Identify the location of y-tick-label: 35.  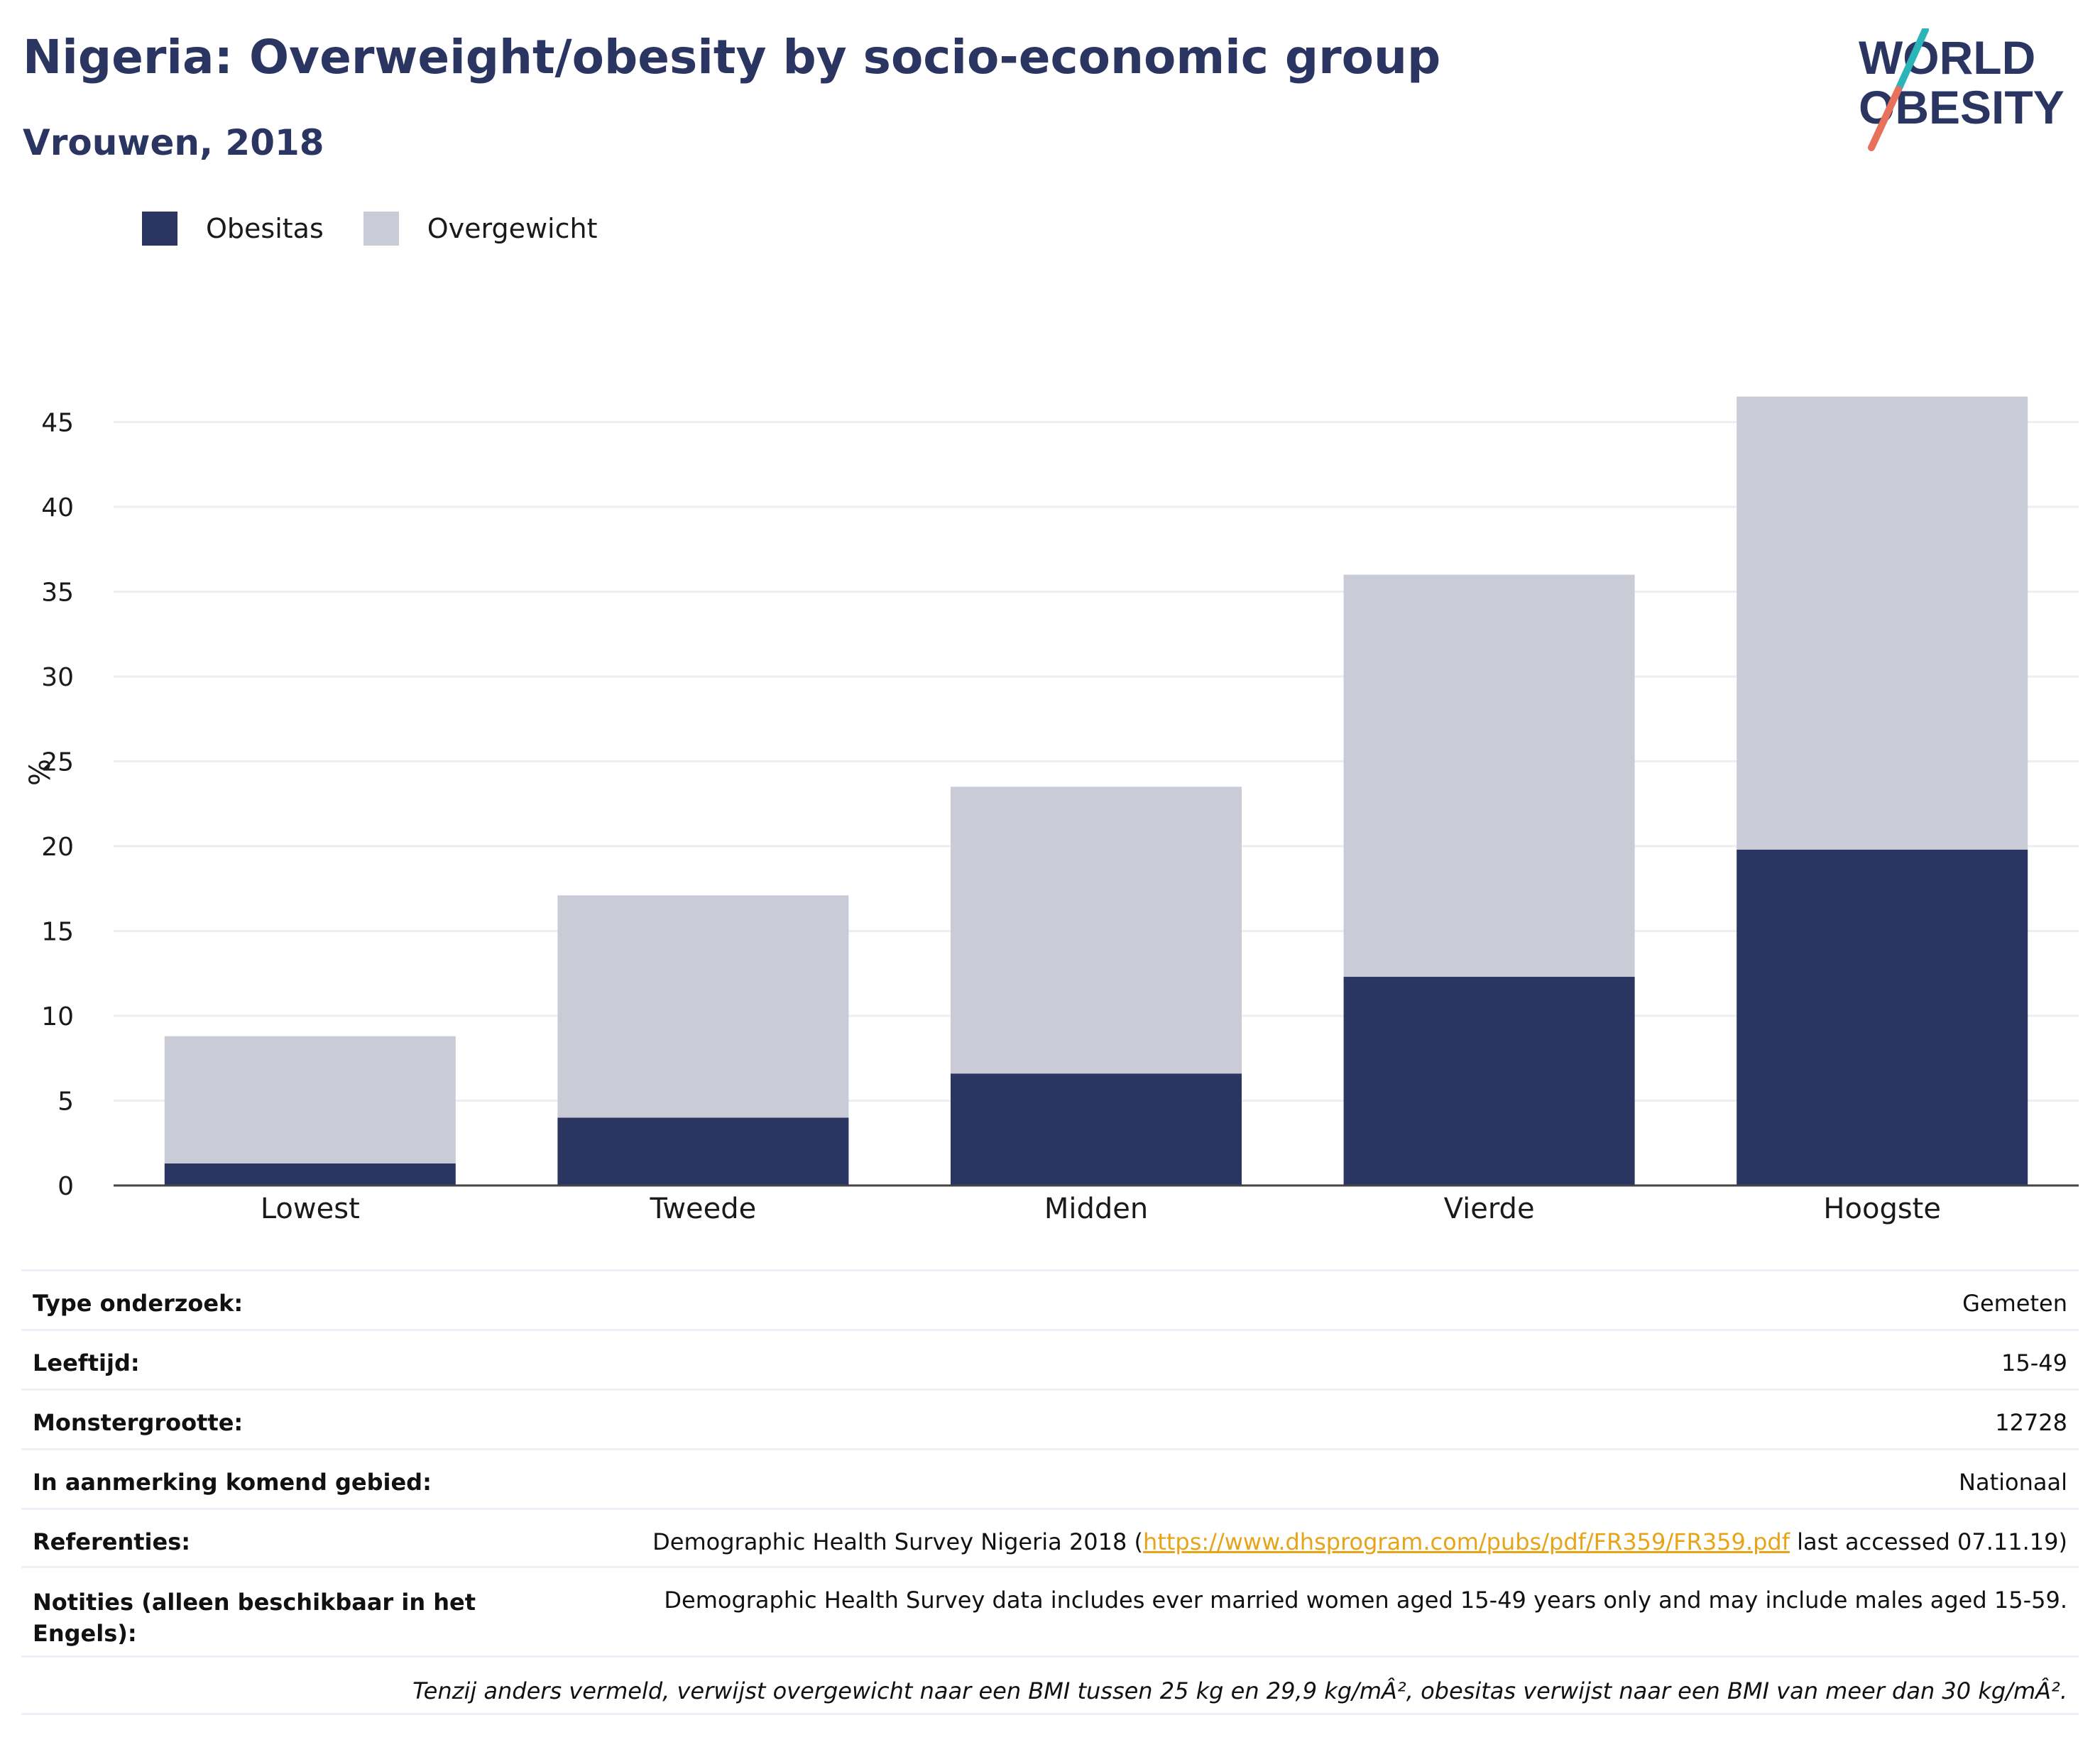
(57, 593).